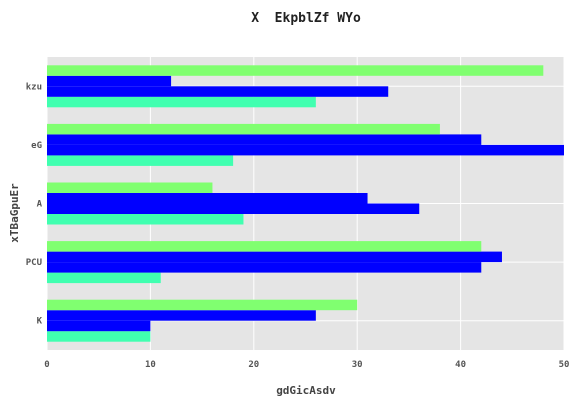  What do you see at coordinates (306, 365) in the screenshot?
I see `x-ticks: 0 10 20 30 40 50` at bounding box center [306, 365].